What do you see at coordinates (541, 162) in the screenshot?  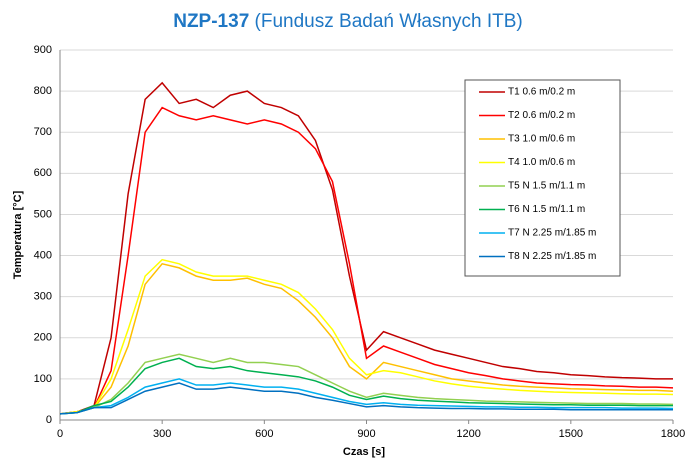 I see `legend-label: T4 1.0 m/0.6 m` at bounding box center [541, 162].